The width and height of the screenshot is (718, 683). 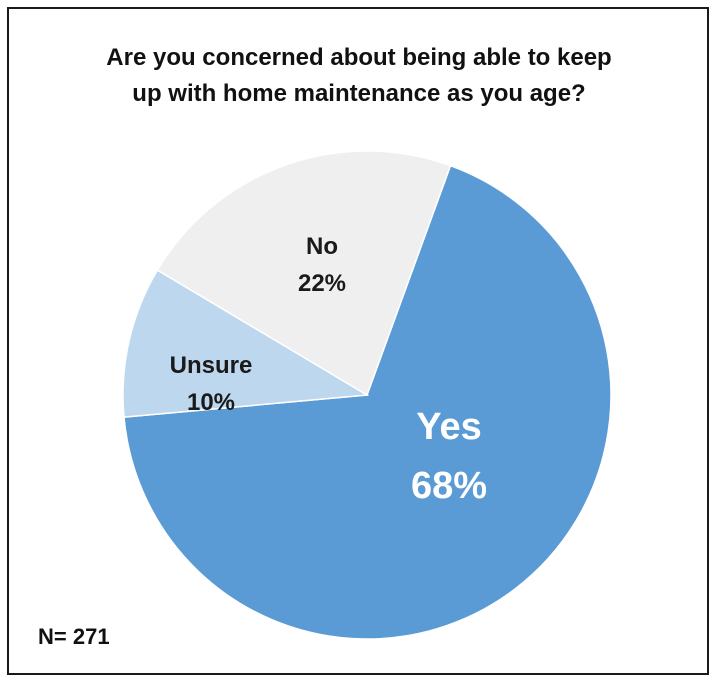 What do you see at coordinates (246, 343) in the screenshot?
I see `pie-slice-unsure` at bounding box center [246, 343].